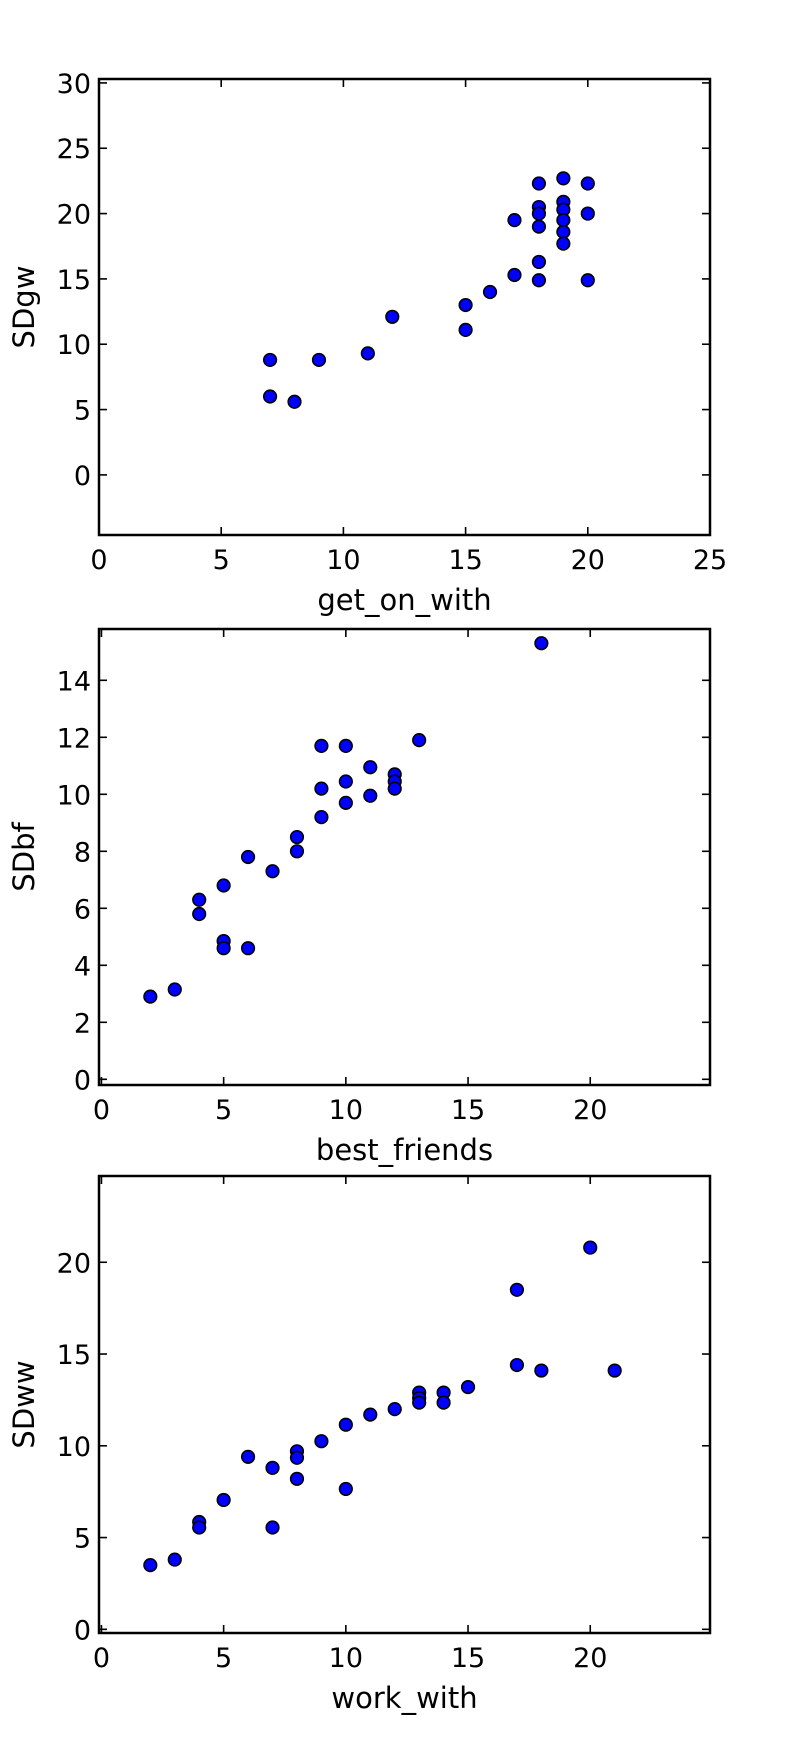 The height and width of the screenshot is (1754, 789). Describe the element at coordinates (24, 857) in the screenshot. I see `y-axis-label: SDbf` at that location.